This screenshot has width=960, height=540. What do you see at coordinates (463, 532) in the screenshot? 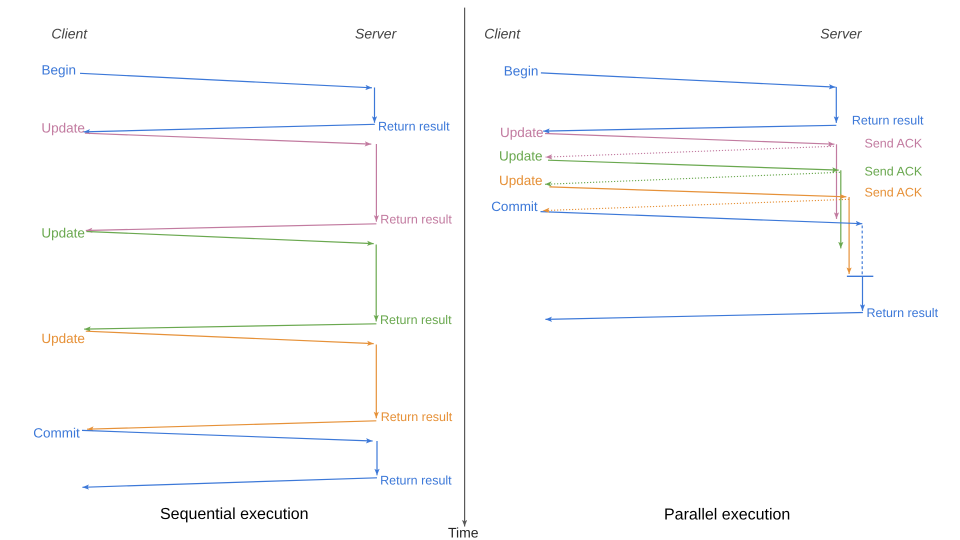
I see `svg-text: Time` at bounding box center [463, 532].